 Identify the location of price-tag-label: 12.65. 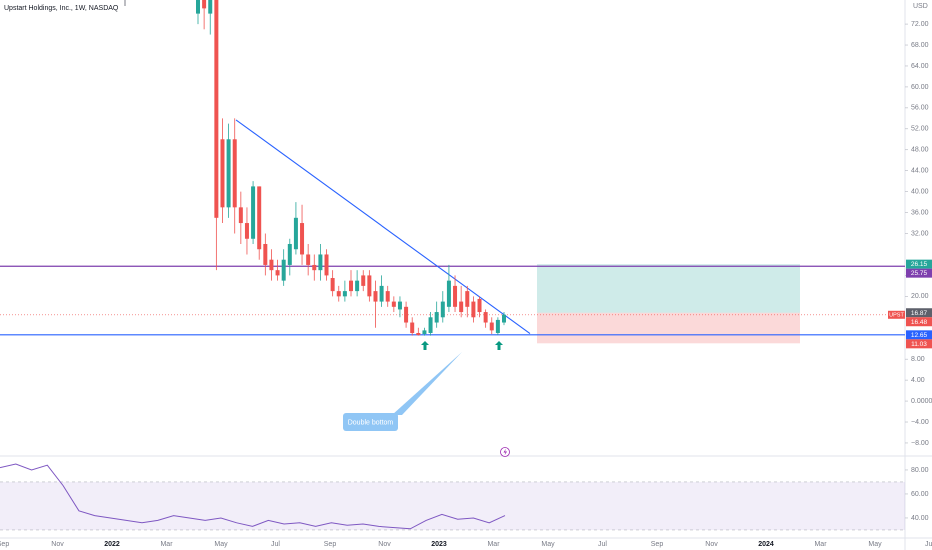
(919, 335).